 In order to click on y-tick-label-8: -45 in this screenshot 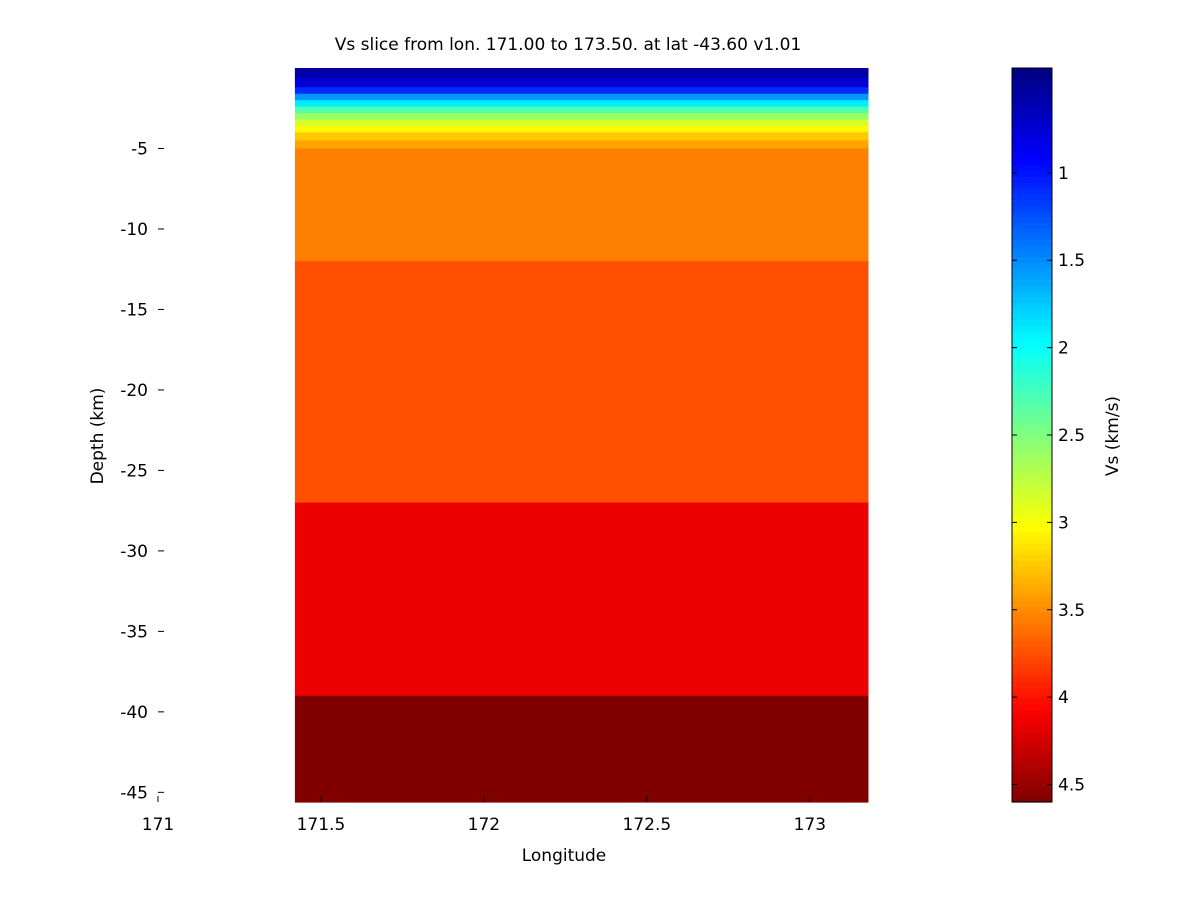, I will do `click(134, 793)`.